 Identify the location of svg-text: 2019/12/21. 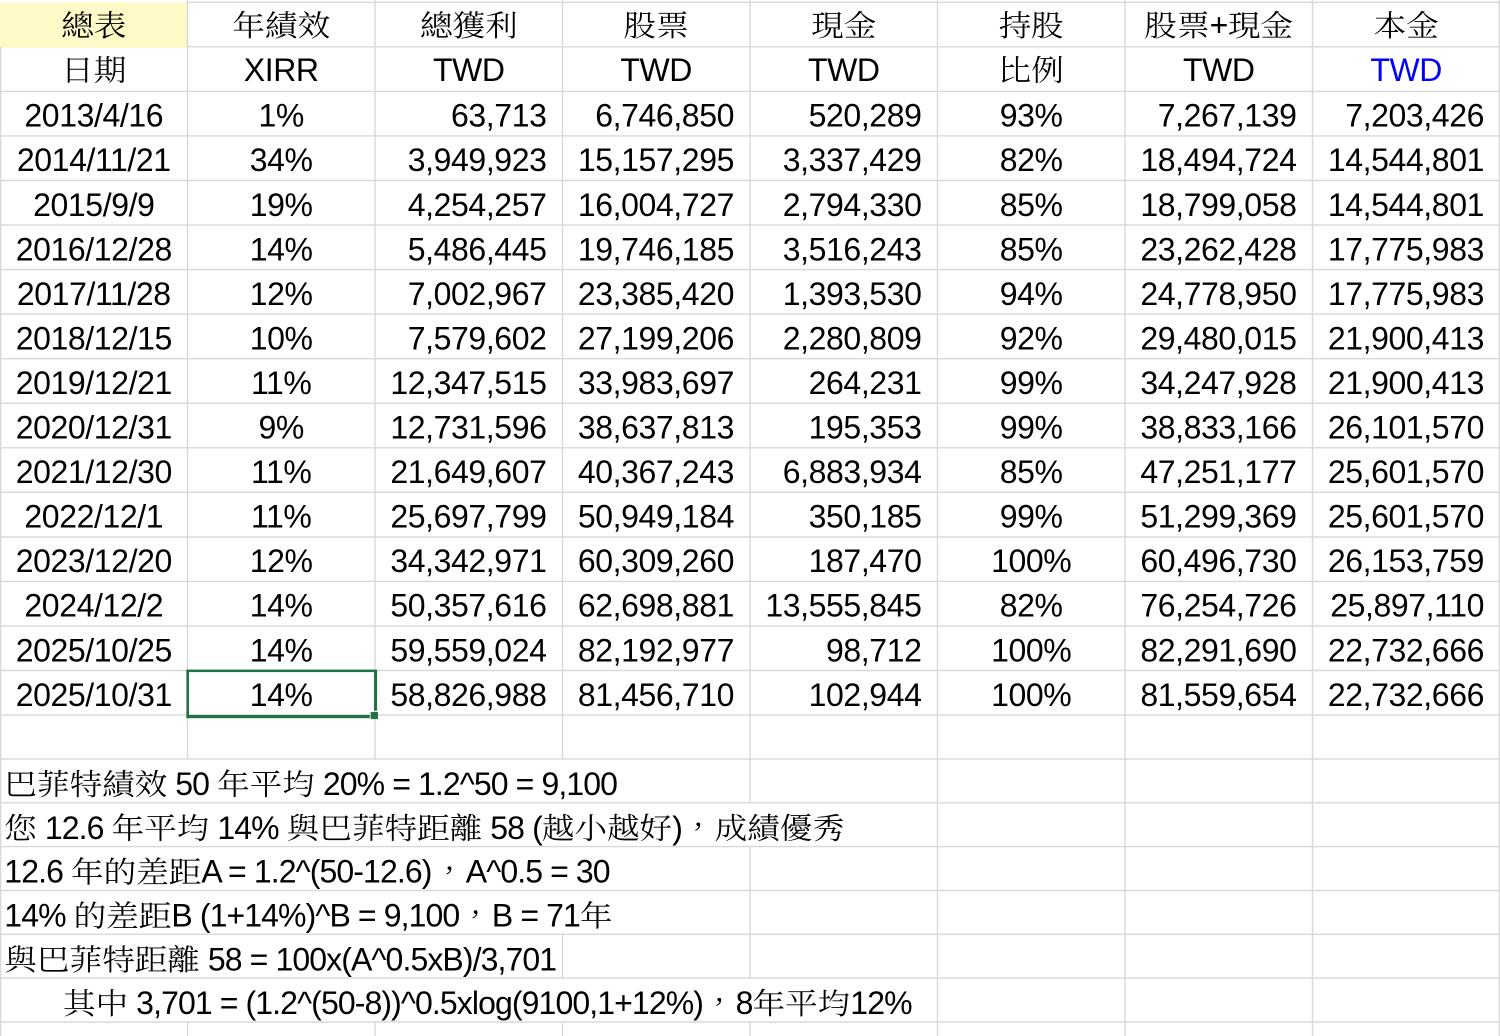
(94, 383).